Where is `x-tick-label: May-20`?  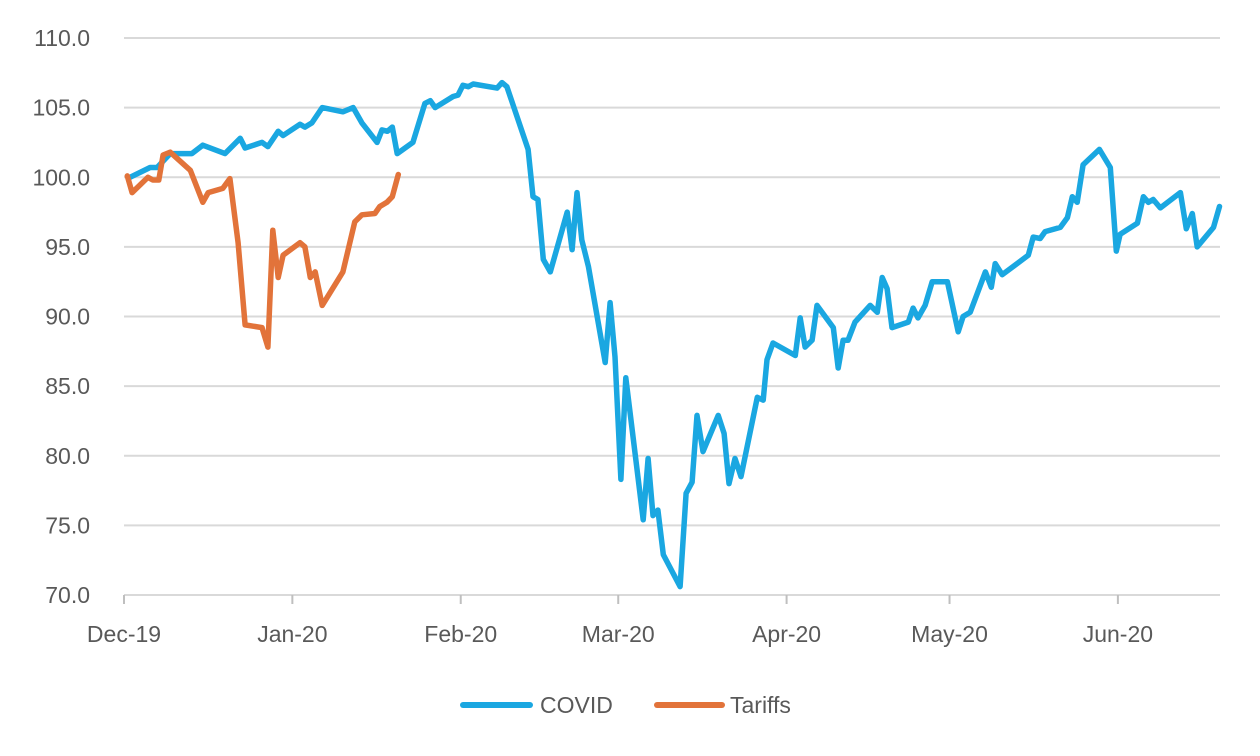 x-tick-label: May-20 is located at coordinates (949, 634).